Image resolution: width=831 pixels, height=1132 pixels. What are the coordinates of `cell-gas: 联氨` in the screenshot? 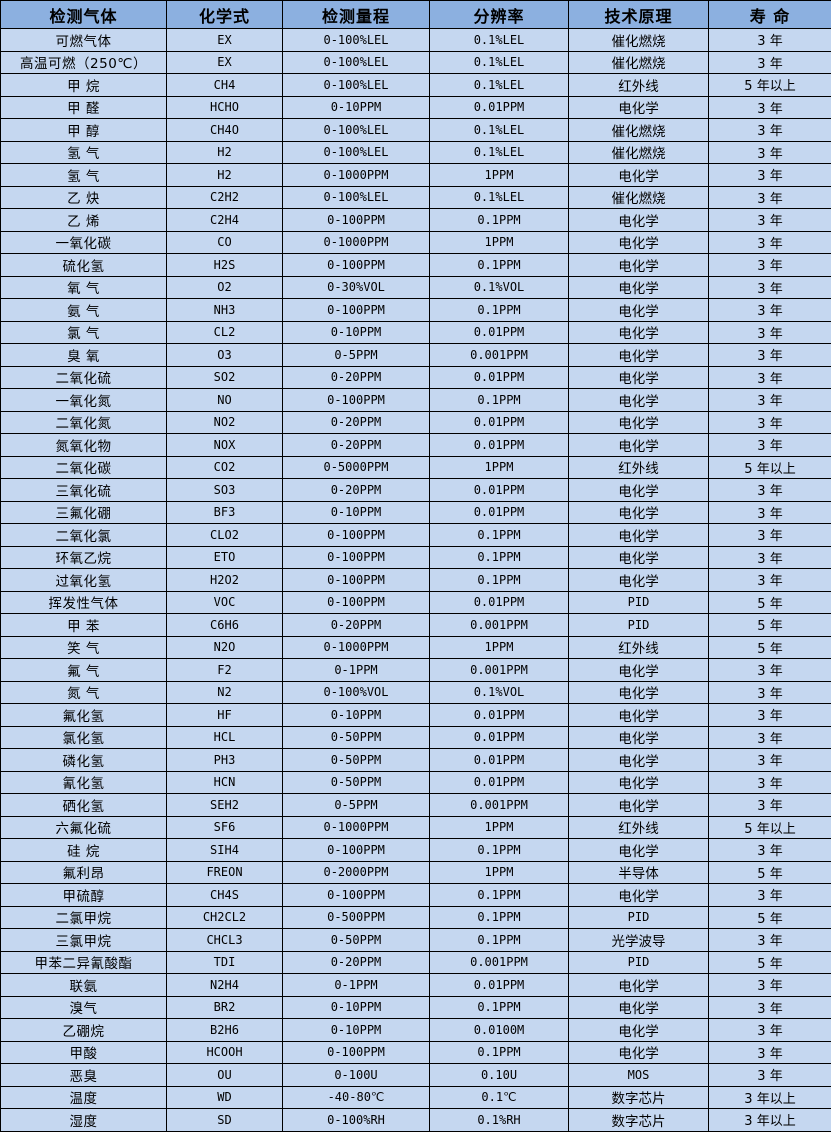 It's located at (84, 985).